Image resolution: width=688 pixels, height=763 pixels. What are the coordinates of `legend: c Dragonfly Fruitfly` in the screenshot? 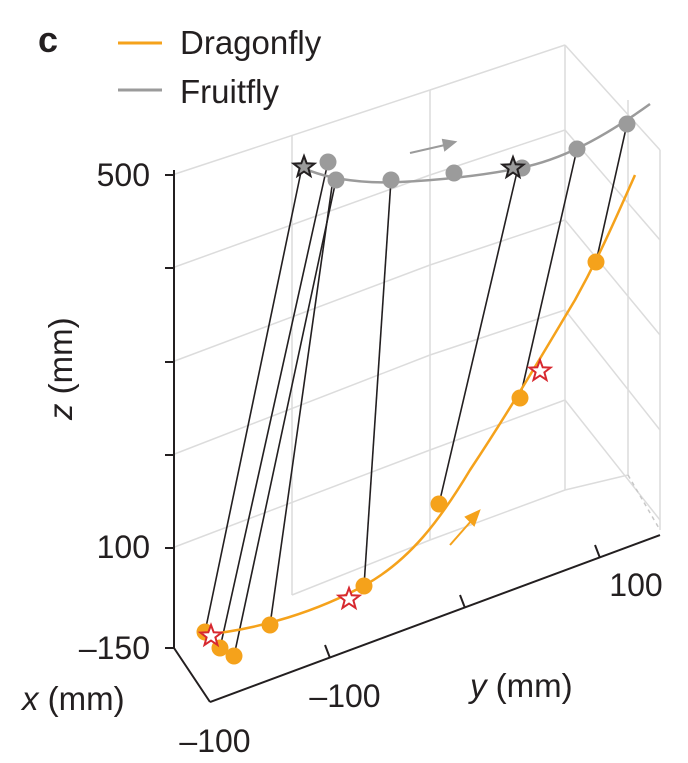 It's located at (180, 64).